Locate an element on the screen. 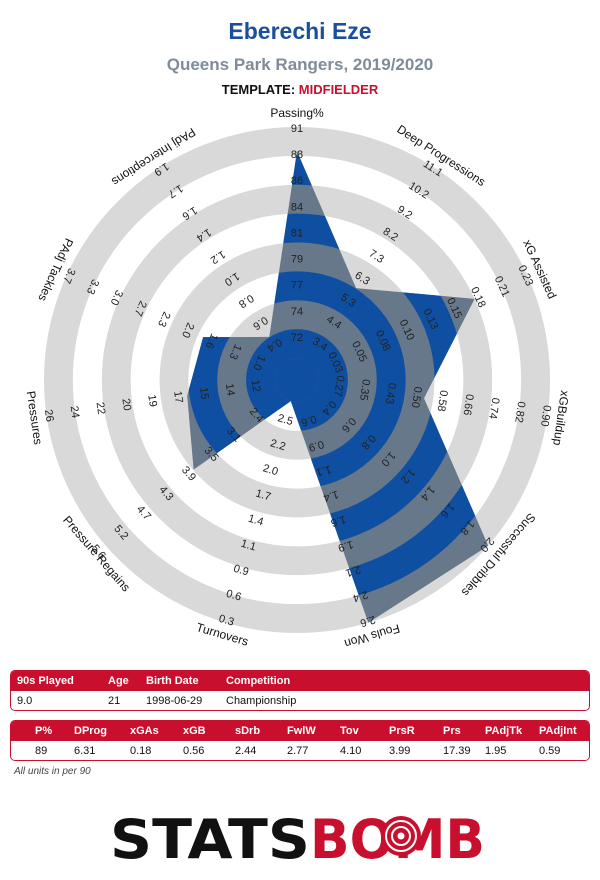  stats-table-header-cell: Tov is located at coordinates (349, 731).